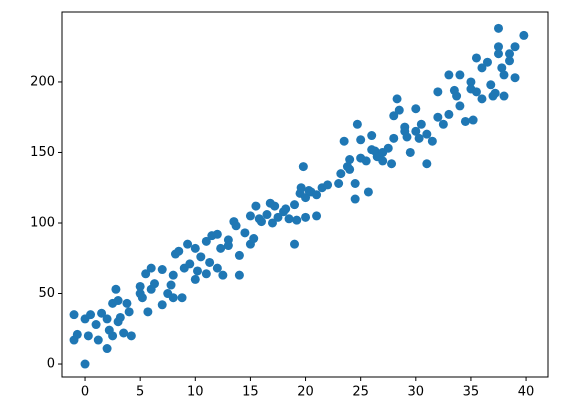 The image size is (571, 410). I want to click on x-tick-label: 35, so click(471, 392).